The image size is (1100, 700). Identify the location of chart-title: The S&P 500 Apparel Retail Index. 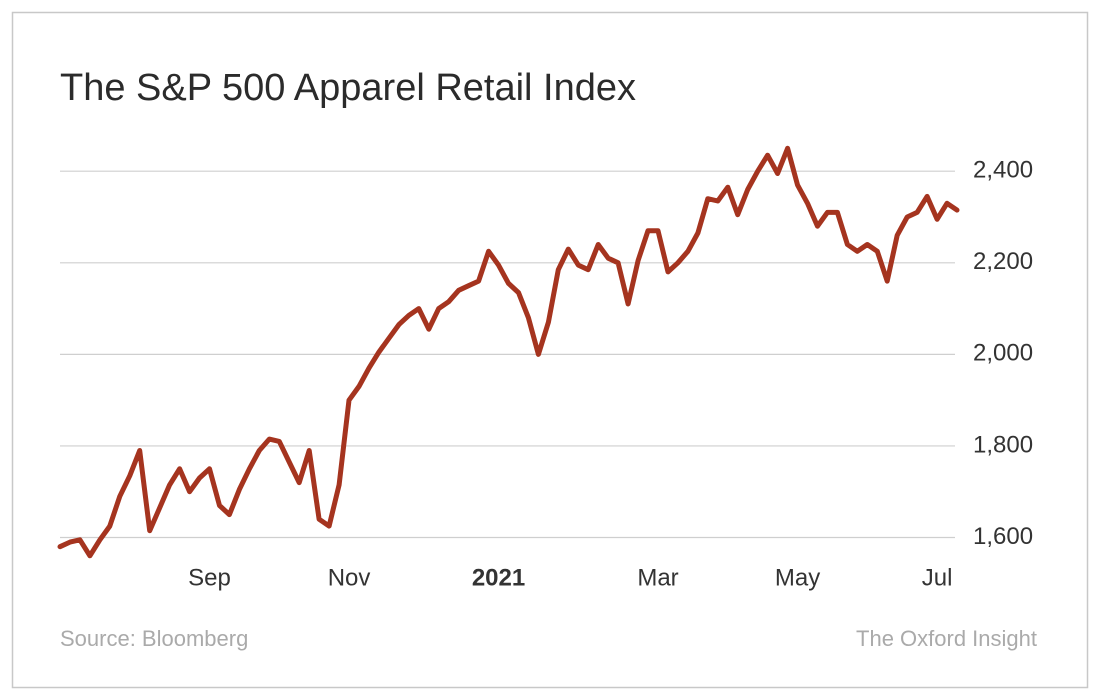
(348, 88).